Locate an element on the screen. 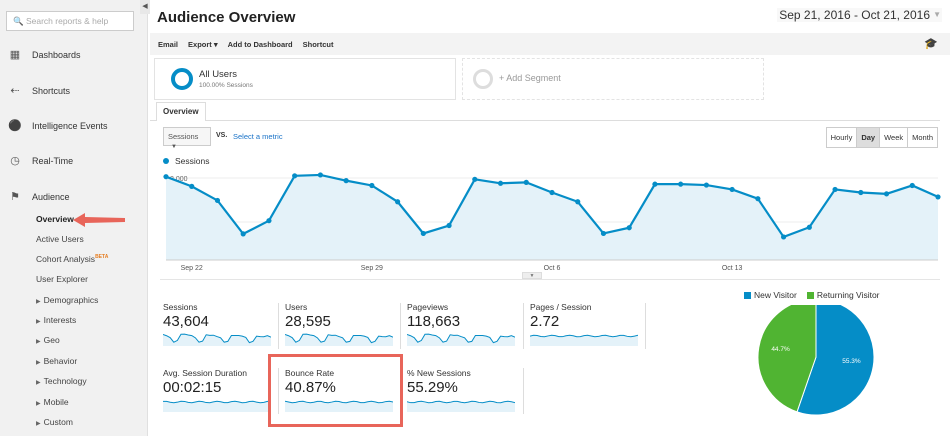 Image resolution: width=950 pixels, height=436 pixels. legend-new-visitor: New Visitor is located at coordinates (770, 295).